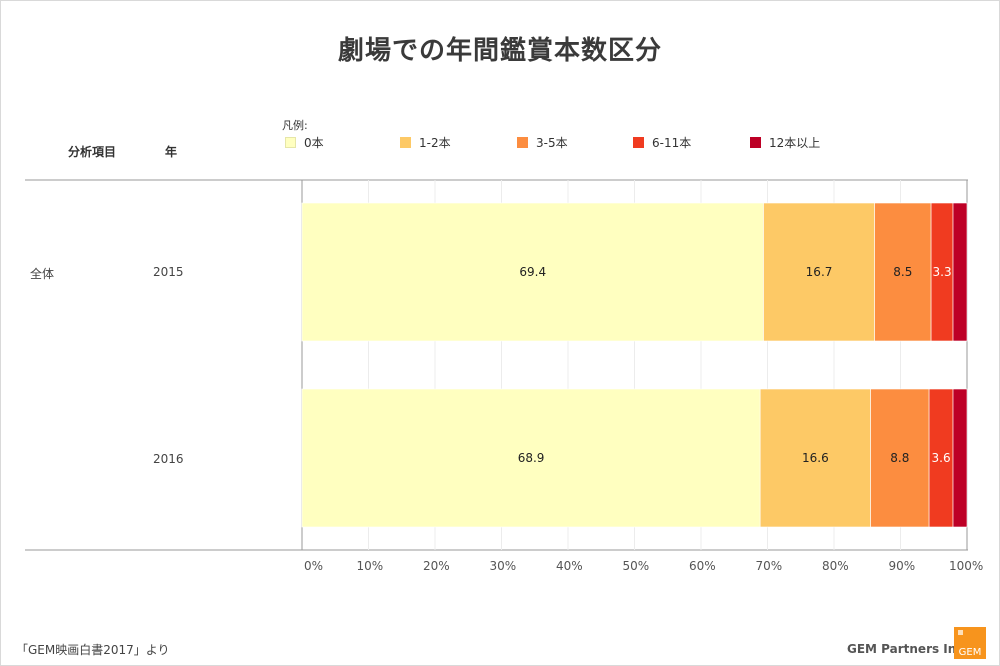 The width and height of the screenshot is (1000, 666). What do you see at coordinates (499, 51) in the screenshot?
I see `chart-title: 劇場での年間鑑賞本数区分` at bounding box center [499, 51].